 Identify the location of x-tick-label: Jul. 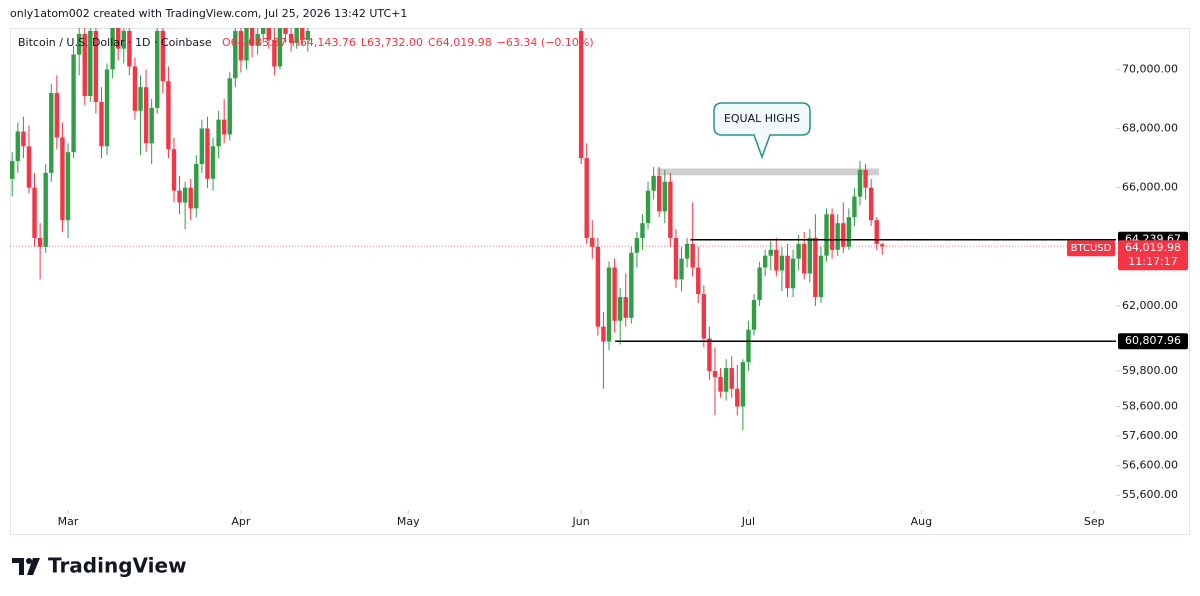
(748, 521).